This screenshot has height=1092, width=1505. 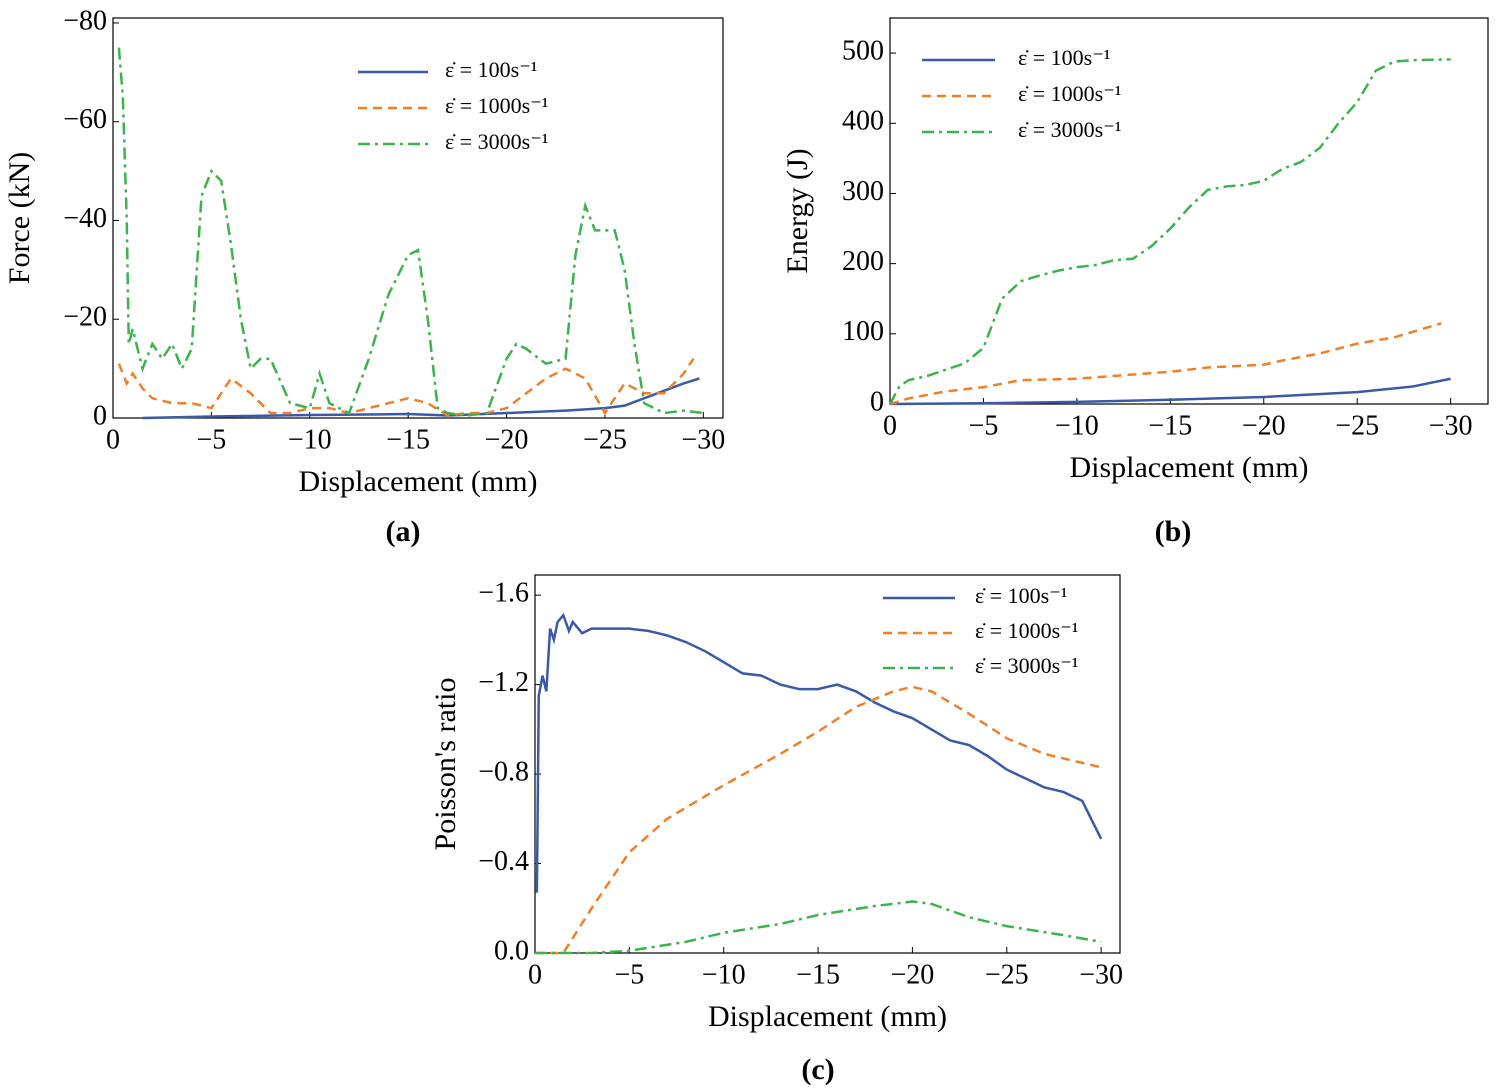 I want to click on y-axis-label: Energy (J), so click(x=797, y=210).